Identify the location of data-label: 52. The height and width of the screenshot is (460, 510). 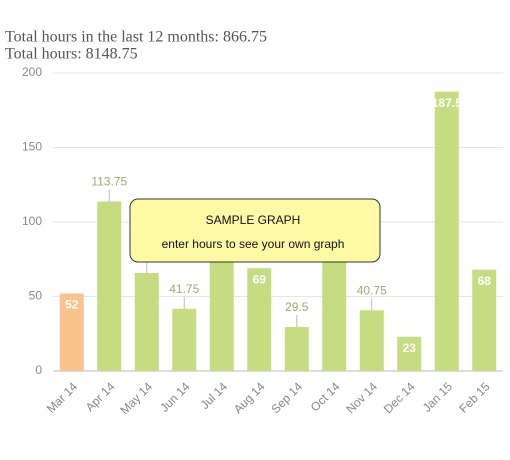
(72, 305).